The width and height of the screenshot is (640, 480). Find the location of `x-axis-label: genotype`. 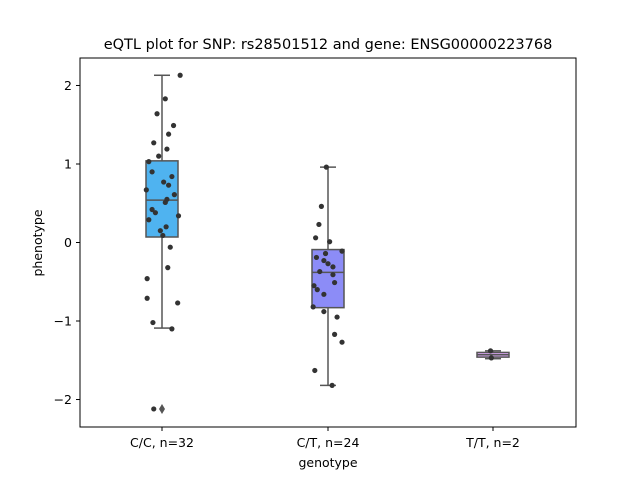

x-axis-label: genotype is located at coordinates (327, 462).